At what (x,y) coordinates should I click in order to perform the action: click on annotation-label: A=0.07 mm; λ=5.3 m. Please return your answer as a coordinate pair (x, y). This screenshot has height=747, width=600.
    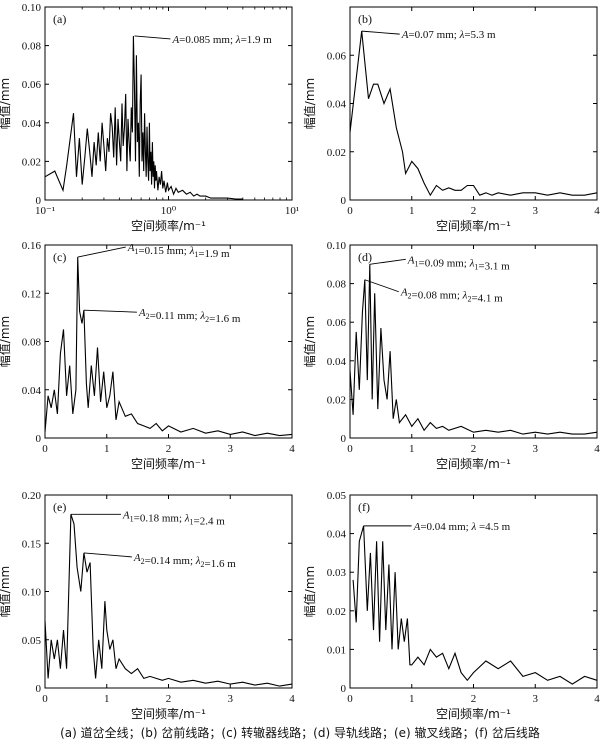
    Looking at the image, I should click on (448, 35).